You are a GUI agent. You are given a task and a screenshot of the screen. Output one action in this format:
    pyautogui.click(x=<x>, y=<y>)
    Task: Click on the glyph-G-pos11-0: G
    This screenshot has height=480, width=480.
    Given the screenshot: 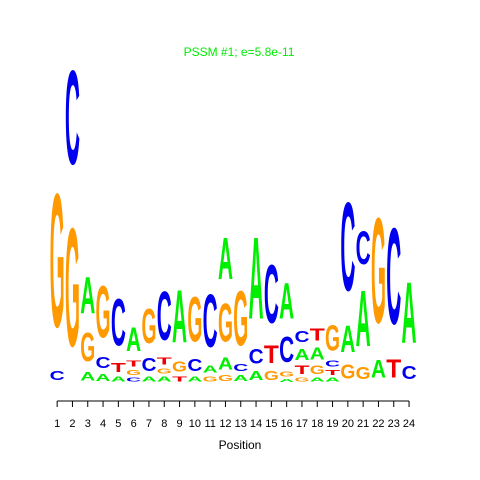 What is the action you would take?
    pyautogui.click(x=210, y=379)
    